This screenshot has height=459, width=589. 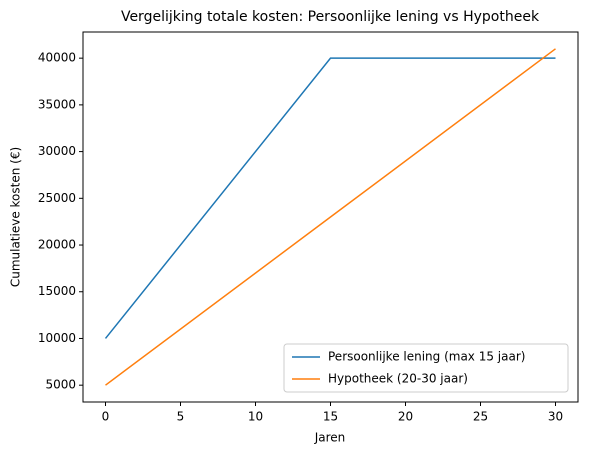 I want to click on x-tick-label: 10, so click(x=255, y=417).